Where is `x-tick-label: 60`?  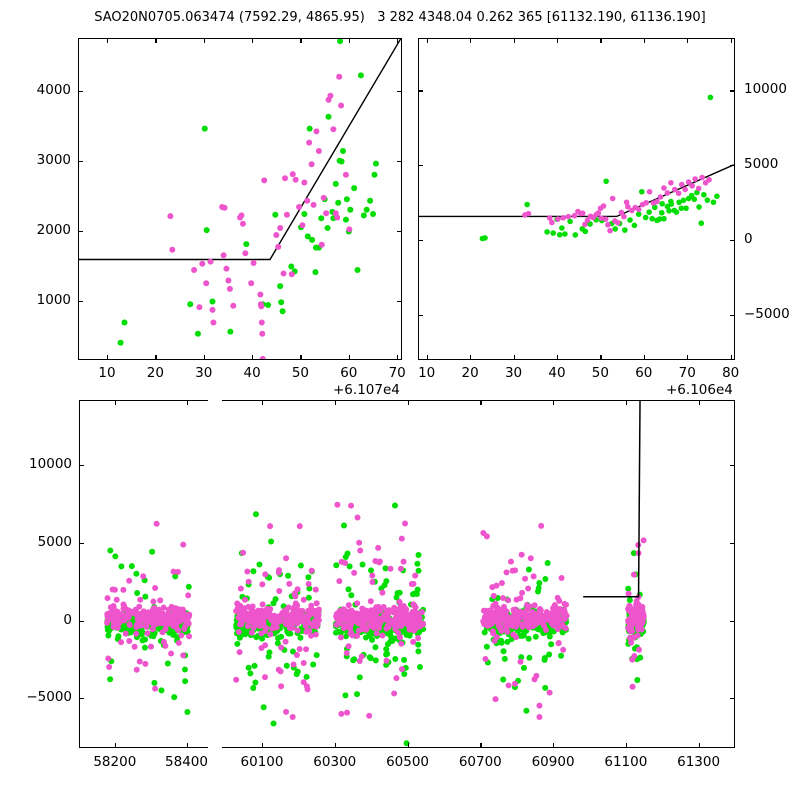
x-tick-label: 60 is located at coordinates (644, 373).